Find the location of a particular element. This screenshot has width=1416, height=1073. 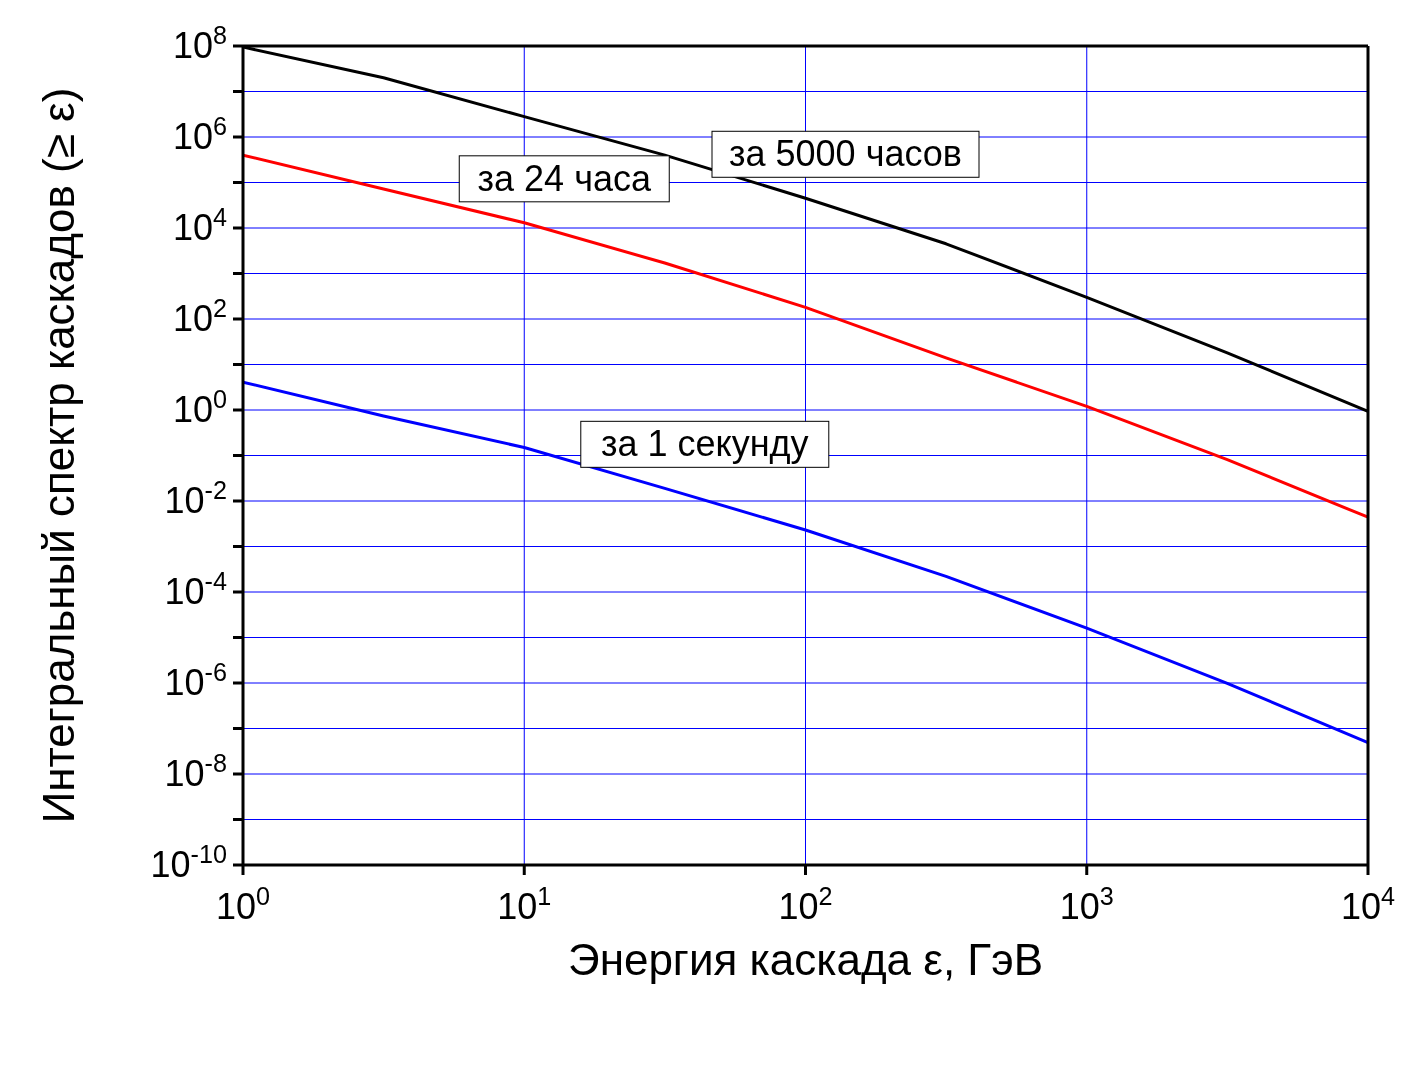

series-label: за 24 часа is located at coordinates (564, 178).